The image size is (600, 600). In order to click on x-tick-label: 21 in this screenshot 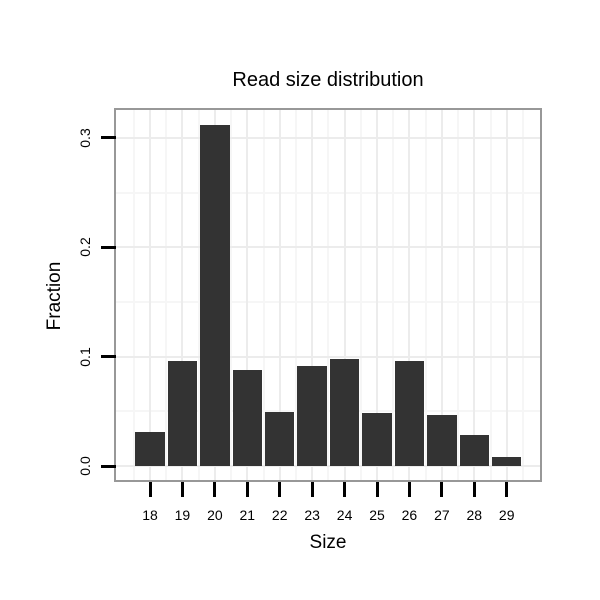, I will do `click(247, 515)`.